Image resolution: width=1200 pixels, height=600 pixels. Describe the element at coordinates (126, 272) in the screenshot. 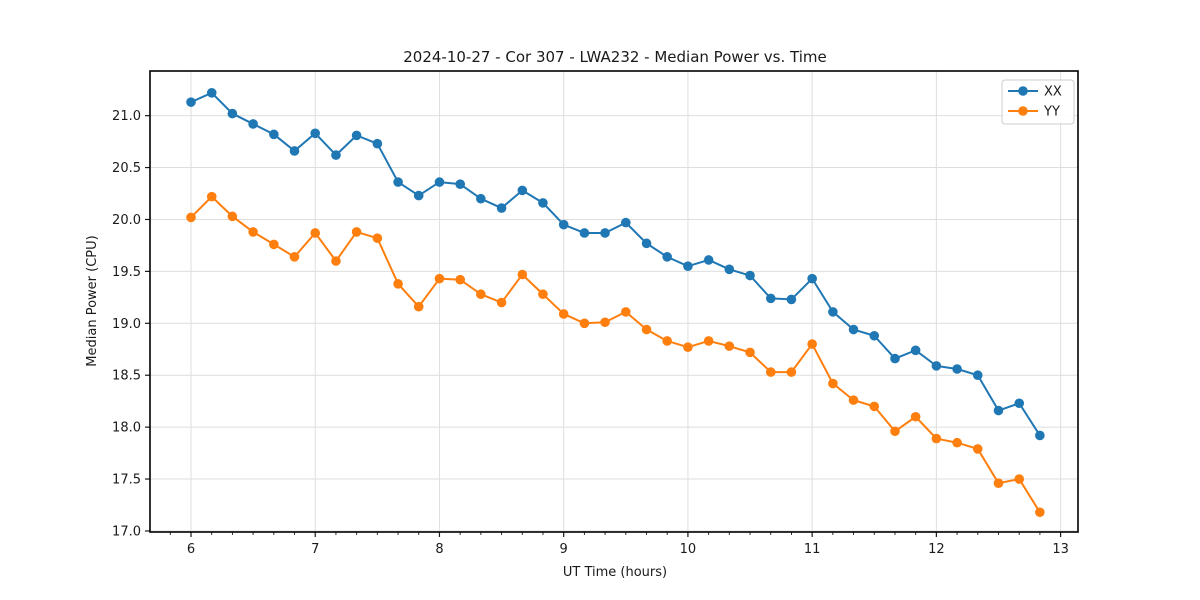

I see `y-tick-label: 19.5` at that location.